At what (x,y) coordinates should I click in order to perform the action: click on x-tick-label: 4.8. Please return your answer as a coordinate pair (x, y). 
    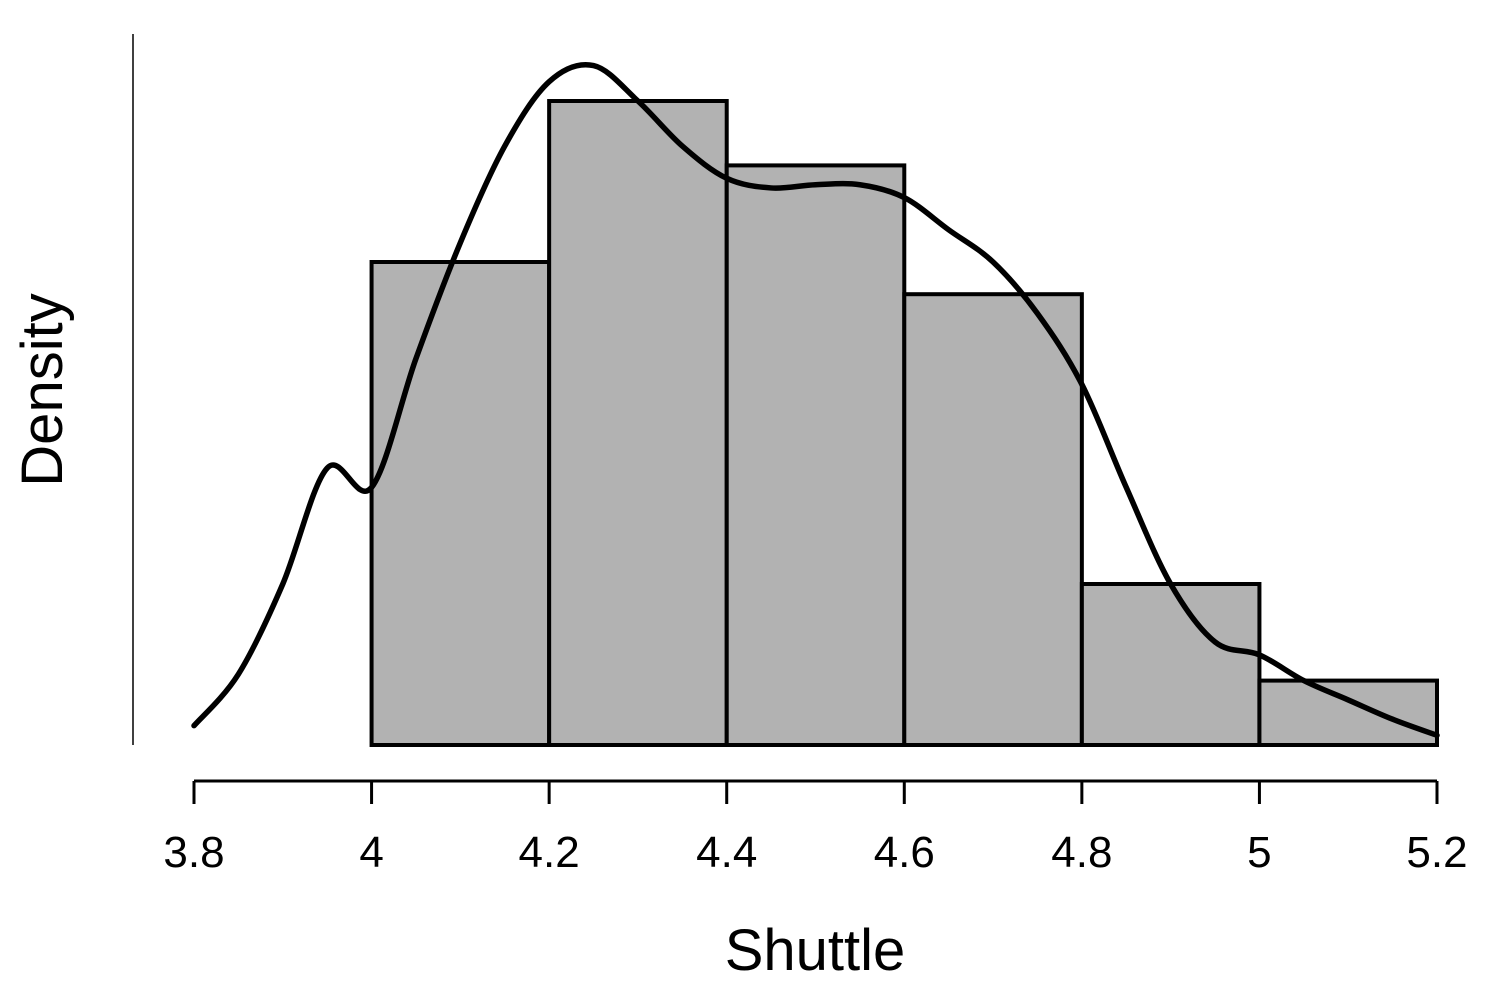
    Looking at the image, I should click on (1081, 852).